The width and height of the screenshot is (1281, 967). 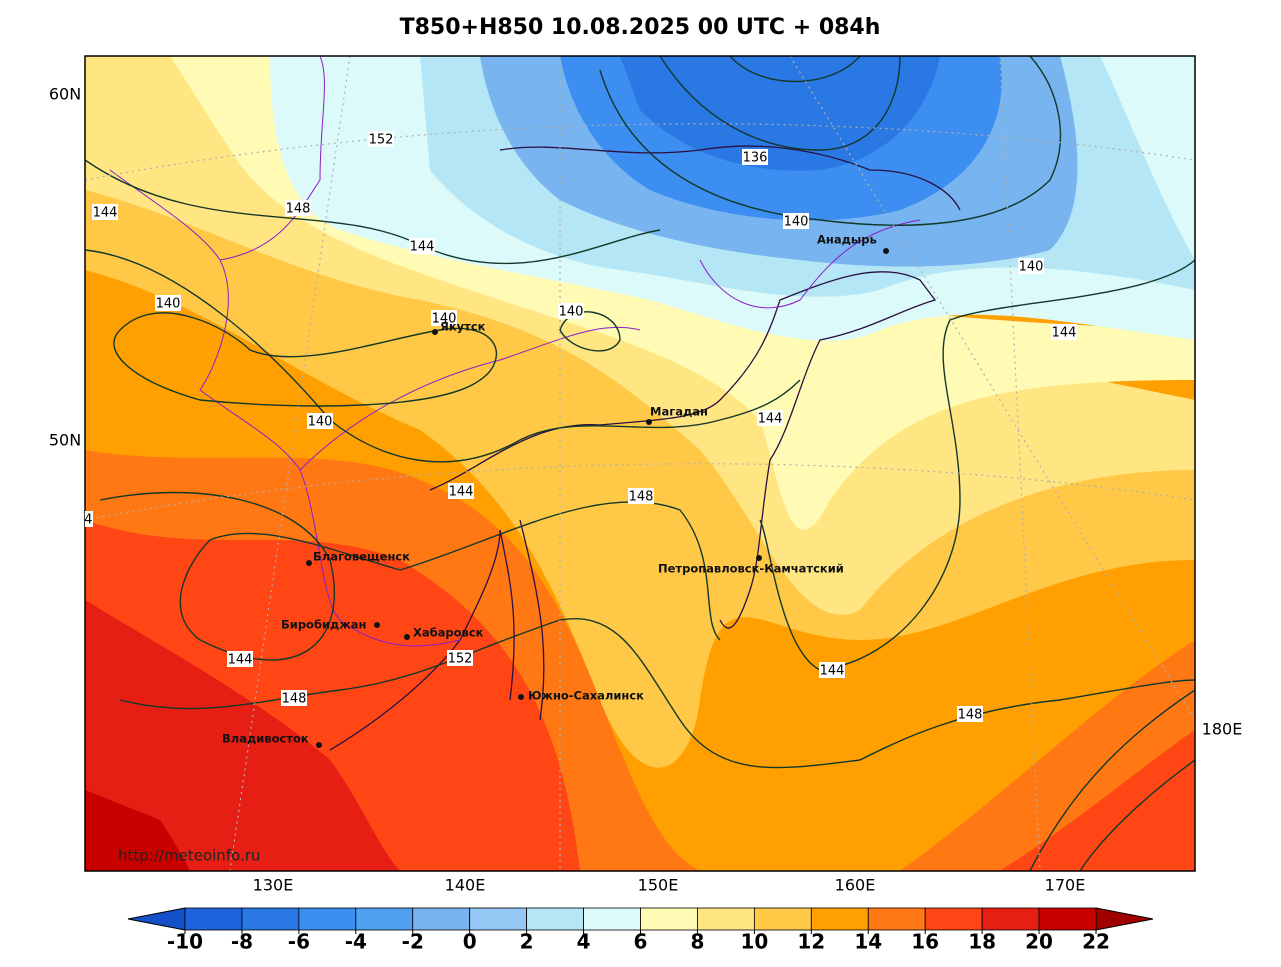 What do you see at coordinates (1096, 942) in the screenshot?
I see `colorbar-tick-label: 22` at bounding box center [1096, 942].